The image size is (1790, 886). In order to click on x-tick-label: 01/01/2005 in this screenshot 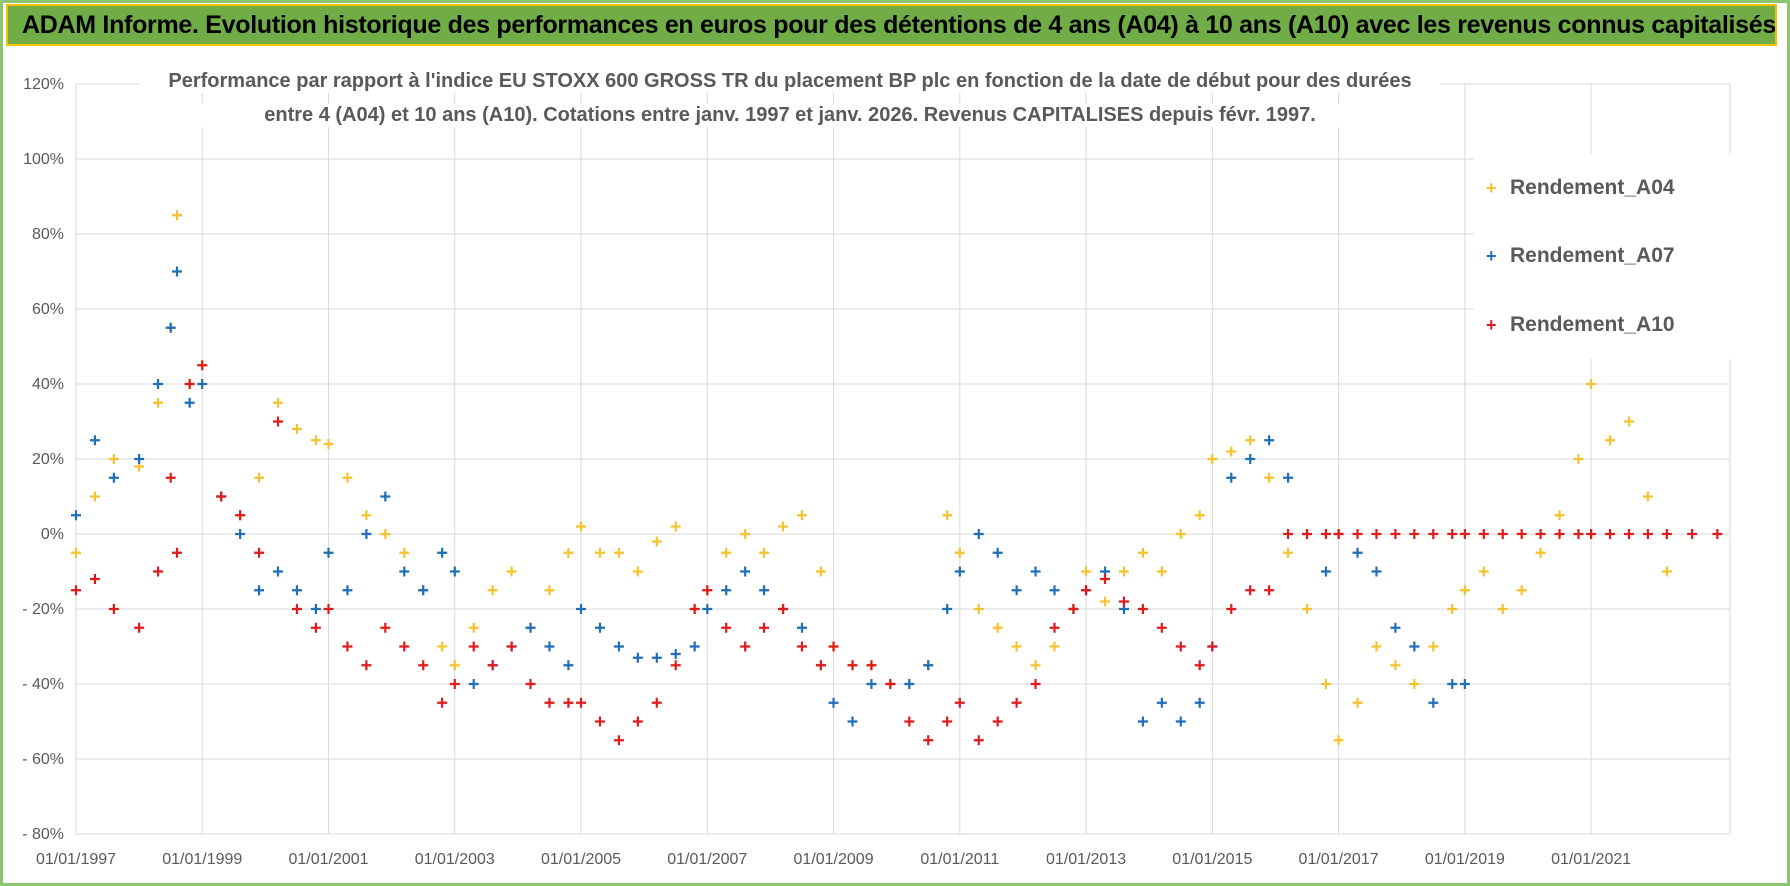, I will do `click(581, 859)`.